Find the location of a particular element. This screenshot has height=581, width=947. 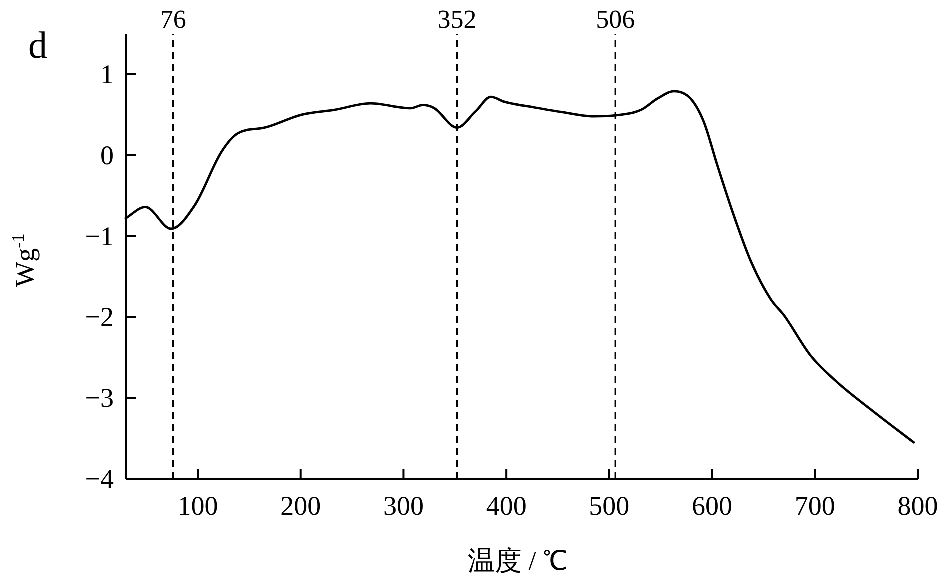

x-tick-label: 500 is located at coordinates (609, 506).